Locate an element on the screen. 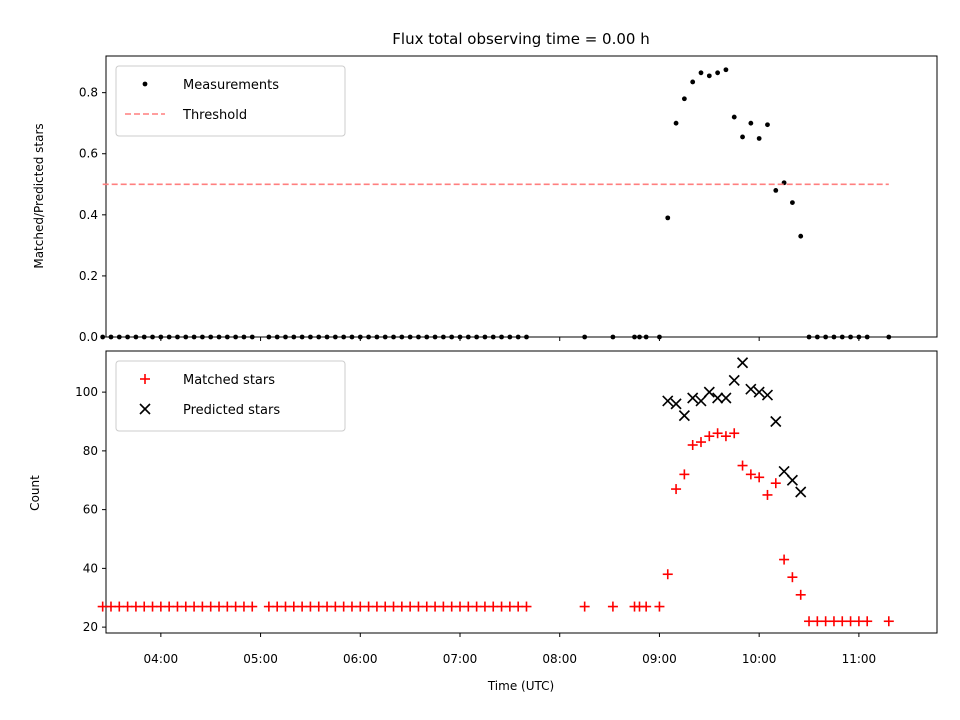  bottom-y-tick-label: 80 is located at coordinates (90, 451).